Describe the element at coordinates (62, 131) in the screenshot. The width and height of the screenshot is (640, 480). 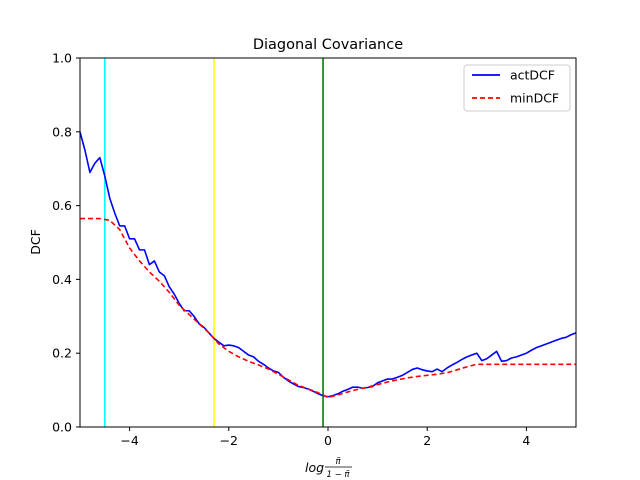
I see `y-tick-label: 0.8` at that location.